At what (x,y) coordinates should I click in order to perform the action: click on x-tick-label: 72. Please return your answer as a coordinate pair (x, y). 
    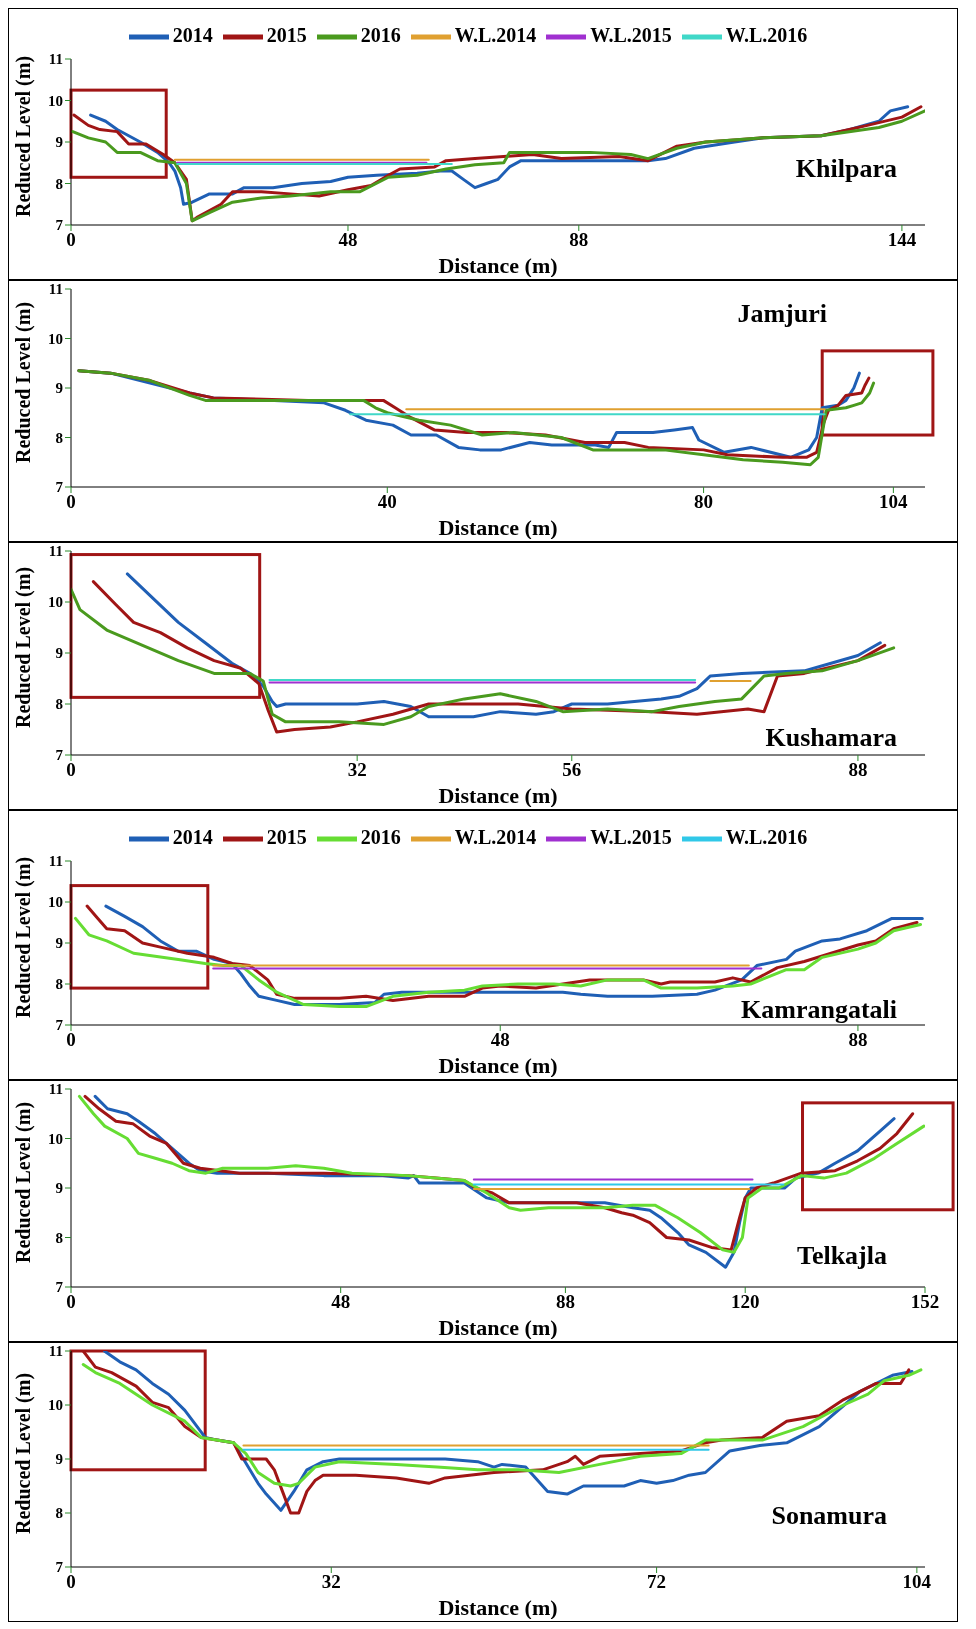
    Looking at the image, I should click on (657, 1582).